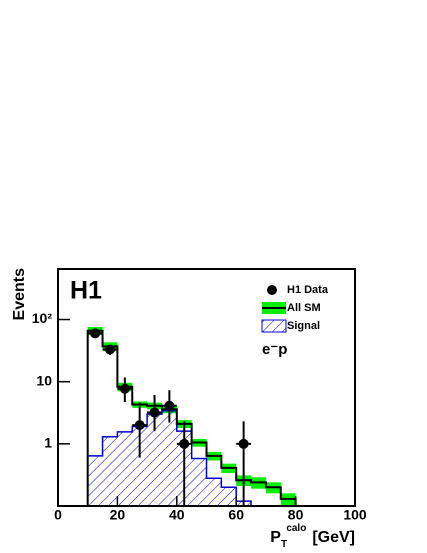 The width and height of the screenshot is (427, 553). Describe the element at coordinates (42, 318) in the screenshot. I see `y-tick-label: 10²` at that location.